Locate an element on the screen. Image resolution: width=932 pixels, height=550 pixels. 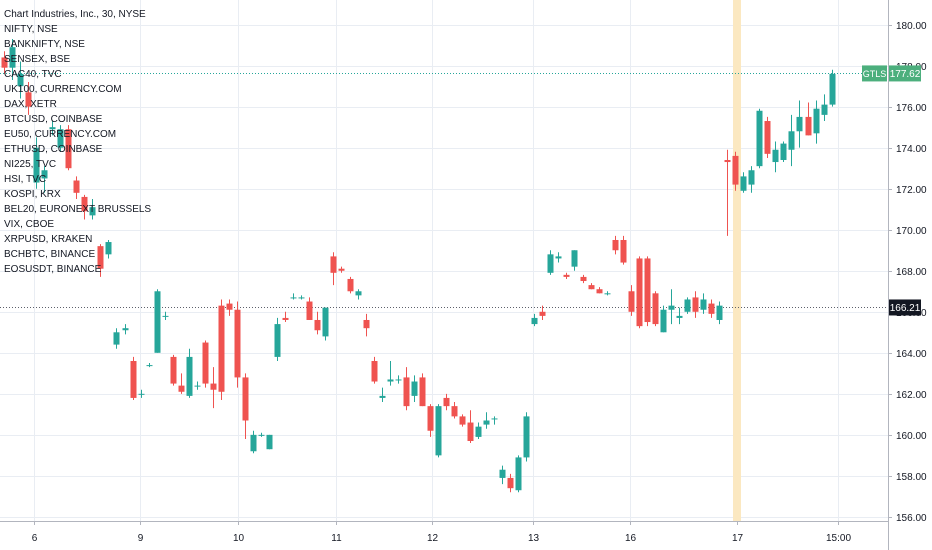
time-tick: 16 is located at coordinates (631, 538).